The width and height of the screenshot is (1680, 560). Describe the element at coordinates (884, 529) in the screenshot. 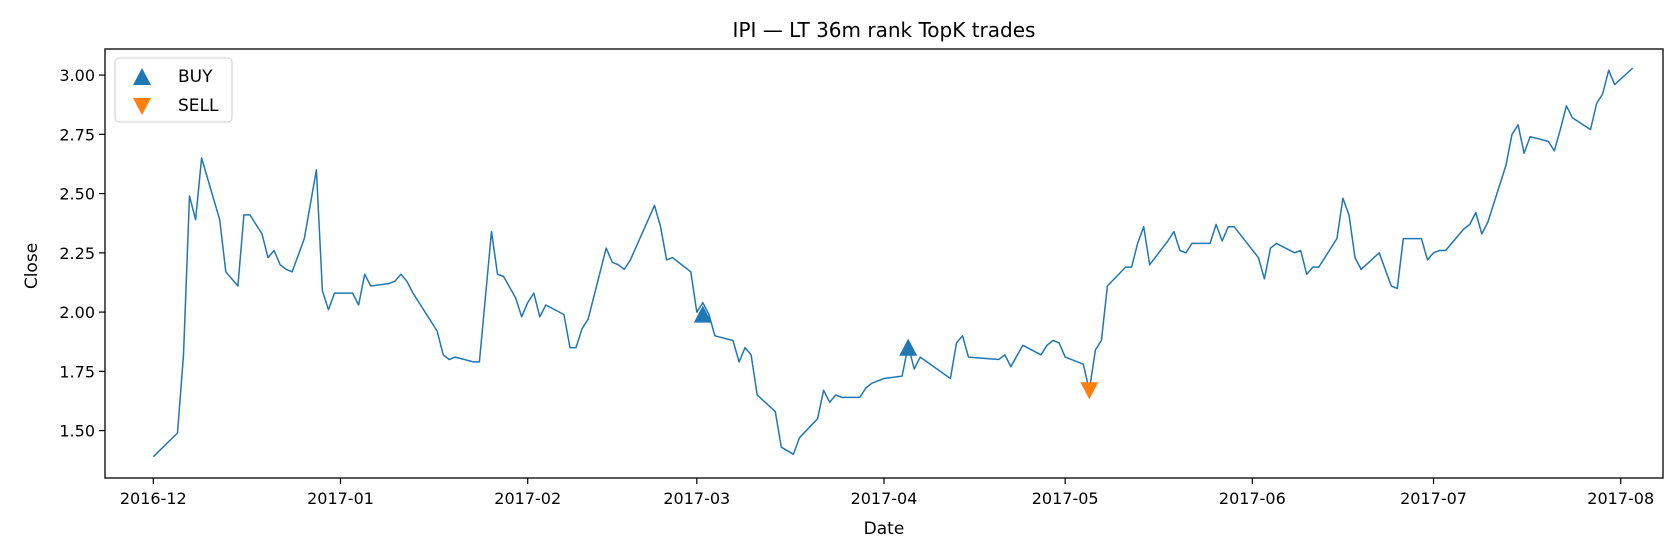

I see `x-axis-label: Date` at that location.